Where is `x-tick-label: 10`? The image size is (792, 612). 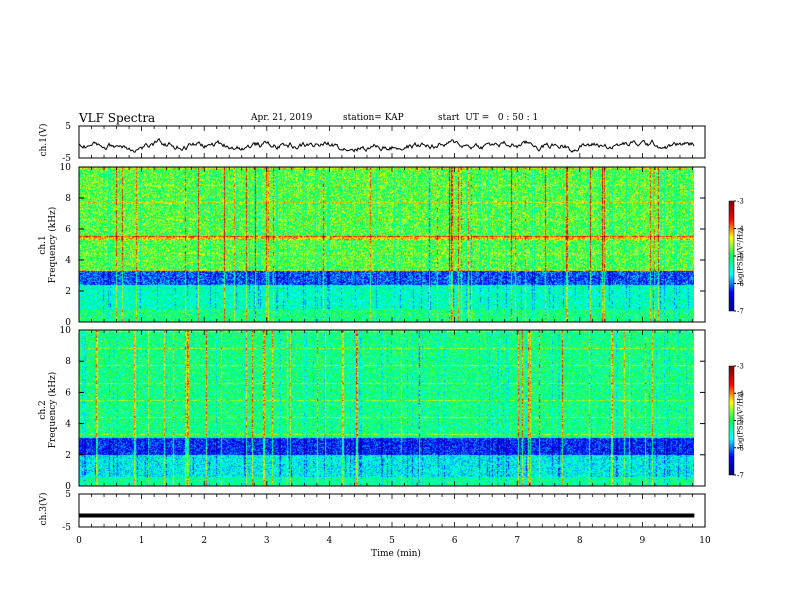
x-tick-label: 10 is located at coordinates (705, 541).